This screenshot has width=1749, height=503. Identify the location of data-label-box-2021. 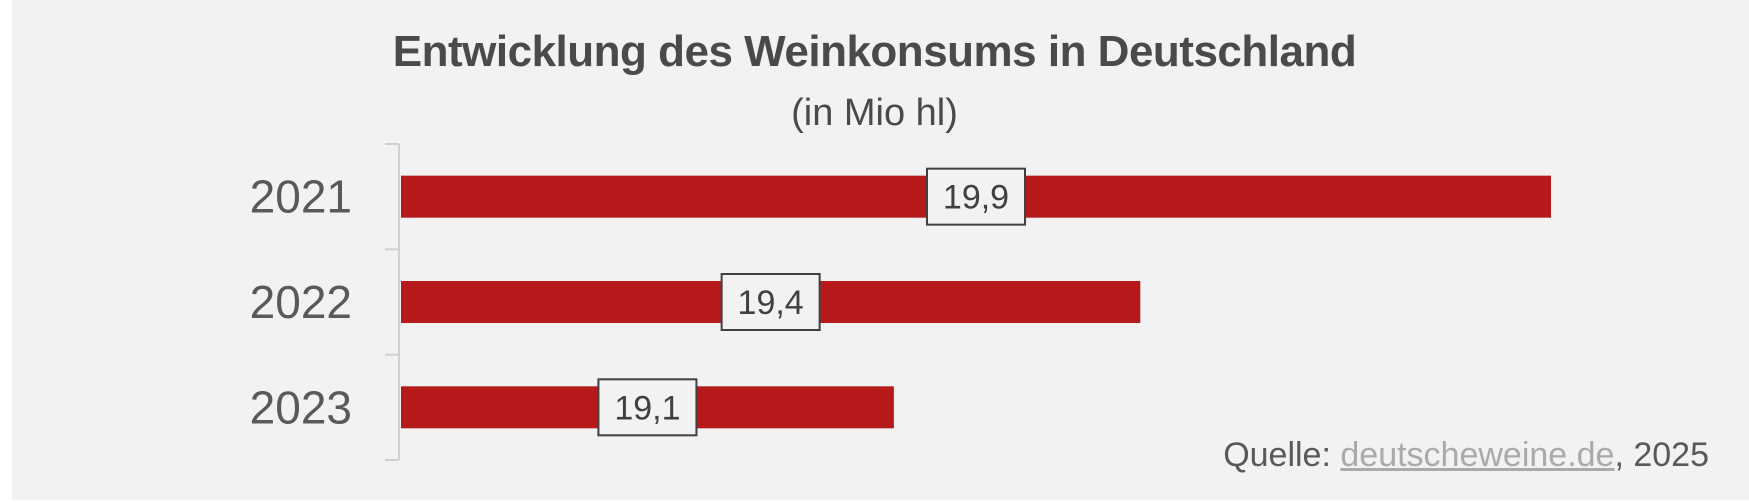
(976, 196).